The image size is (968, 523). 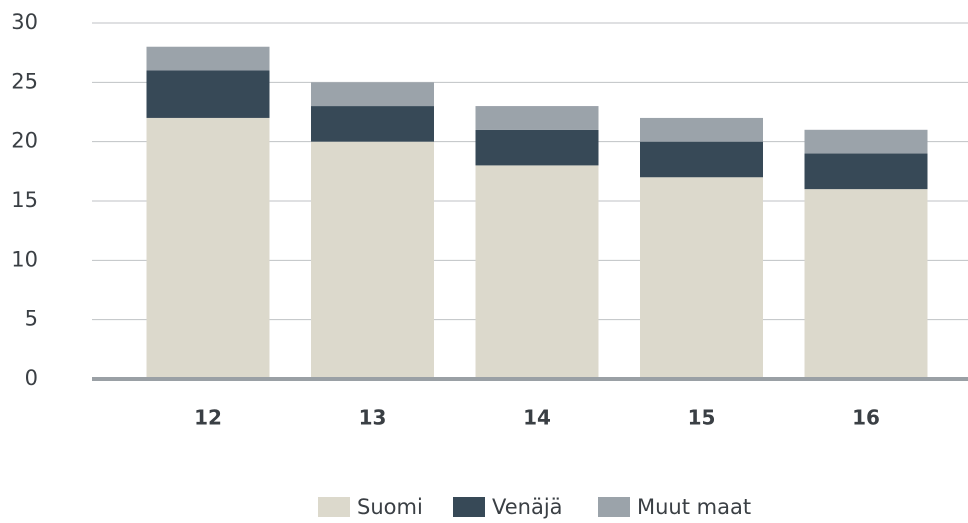 What do you see at coordinates (24, 81) in the screenshot?
I see `y-tick-label: 25` at bounding box center [24, 81].